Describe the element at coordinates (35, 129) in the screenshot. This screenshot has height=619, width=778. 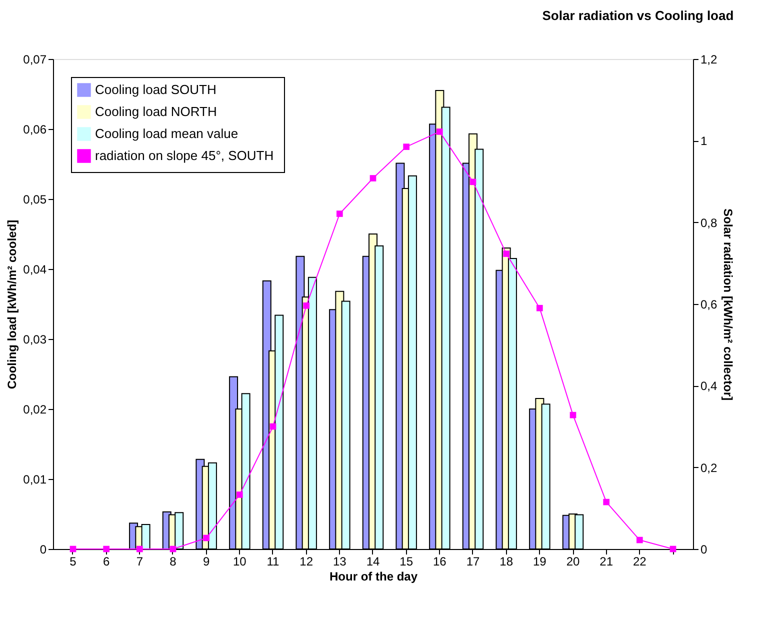
I see `y-tick-label: 0,06` at that location.